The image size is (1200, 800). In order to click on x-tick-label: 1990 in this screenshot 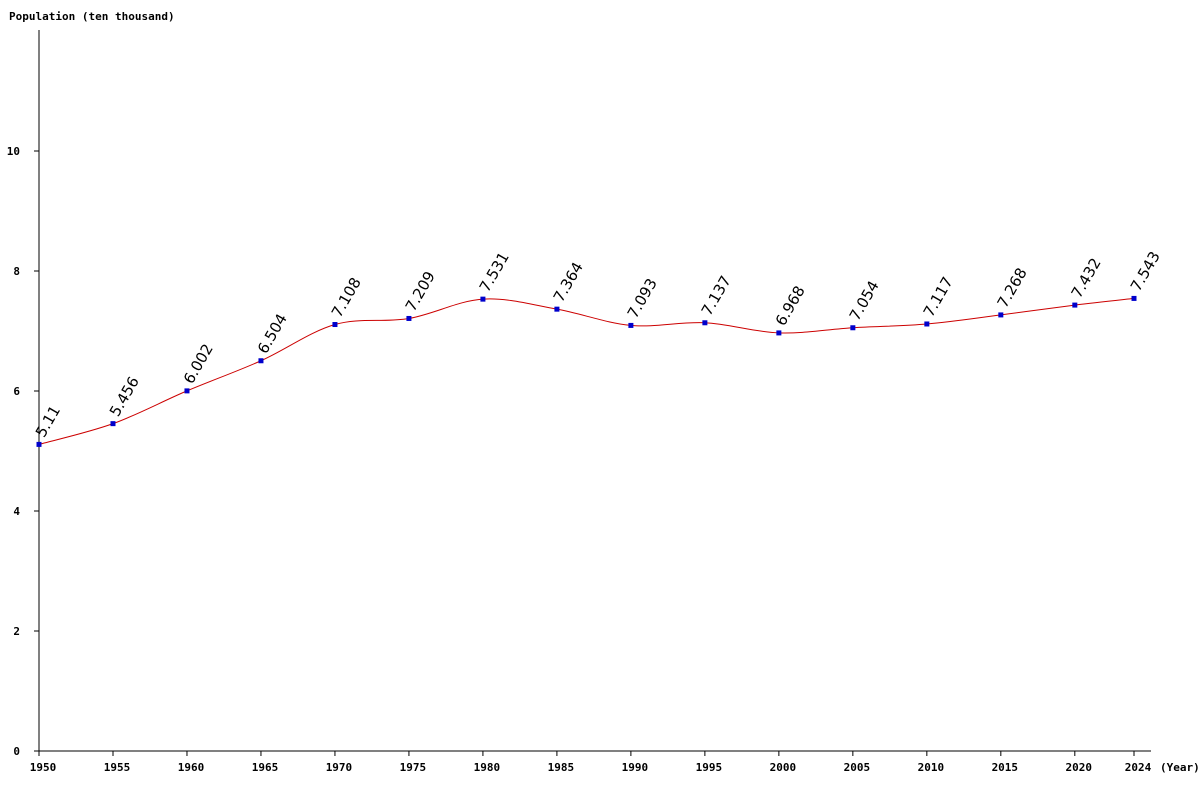, I will do `click(635, 767)`.